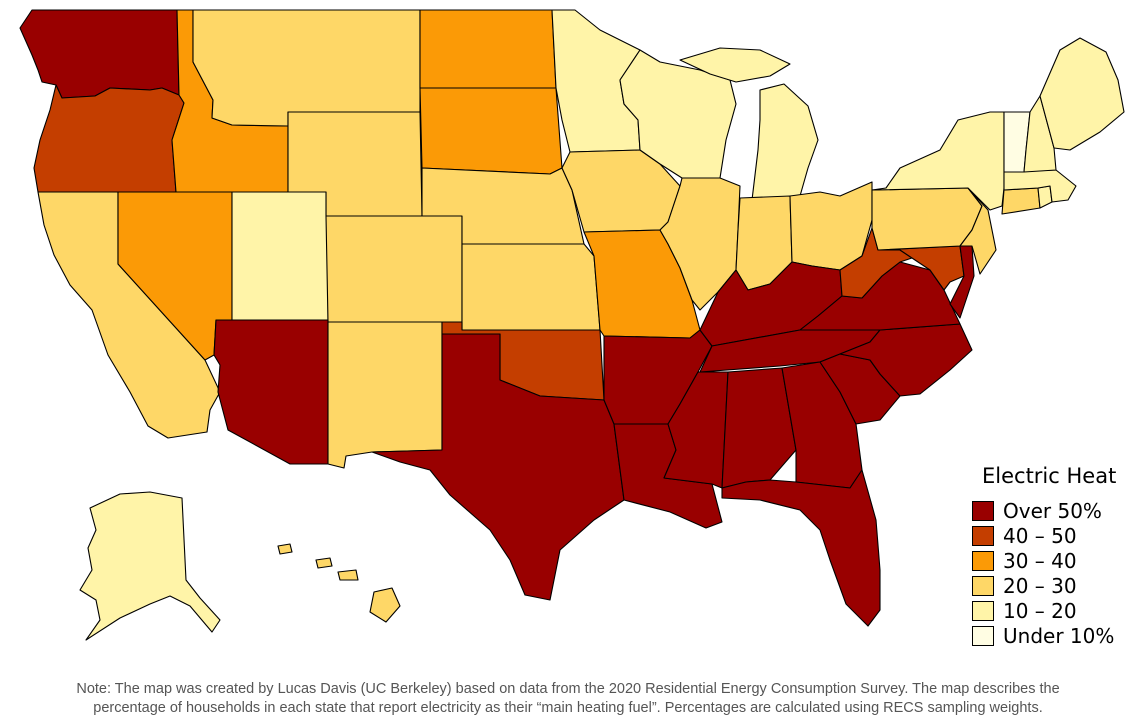 This screenshot has width=1136, height=725. I want to click on state-north-dakota, so click(488, 49).